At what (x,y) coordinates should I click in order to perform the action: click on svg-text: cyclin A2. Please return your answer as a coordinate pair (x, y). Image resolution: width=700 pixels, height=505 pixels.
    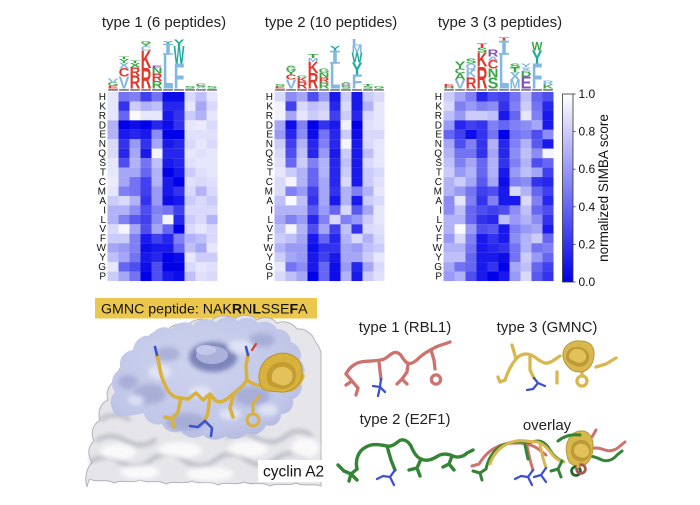
    Looking at the image, I should click on (293, 472).